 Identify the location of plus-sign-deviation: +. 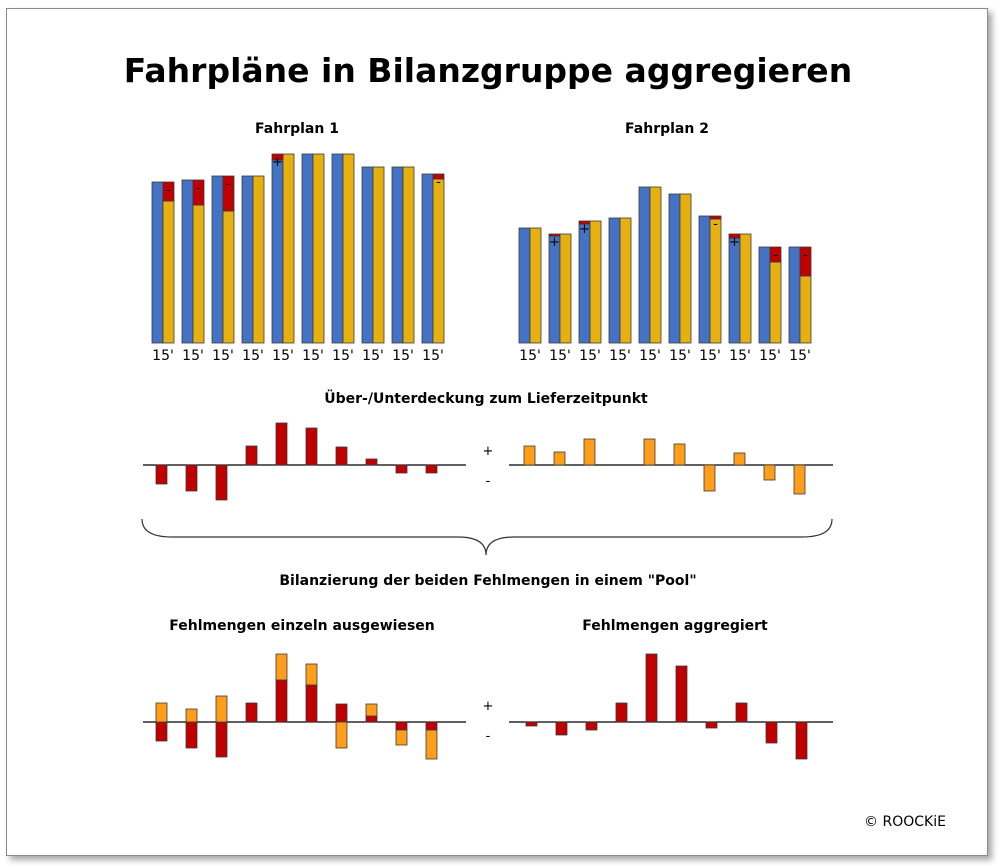
(488, 451).